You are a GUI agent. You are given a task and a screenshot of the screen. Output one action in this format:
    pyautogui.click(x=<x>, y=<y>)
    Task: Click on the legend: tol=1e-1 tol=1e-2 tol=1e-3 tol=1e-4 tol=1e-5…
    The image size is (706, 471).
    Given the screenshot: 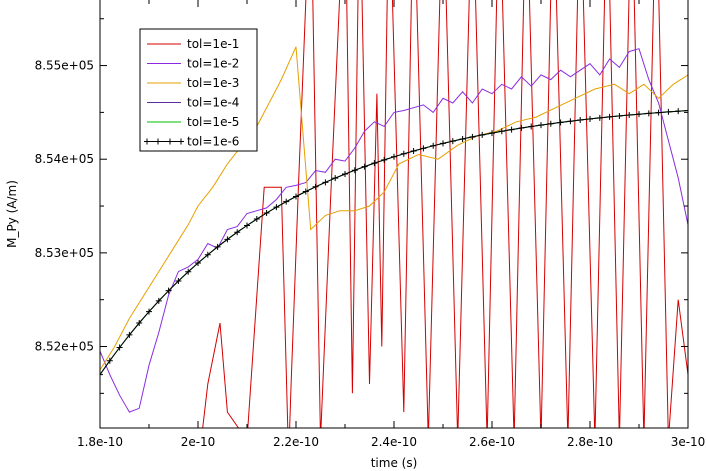 What is the action you would take?
    pyautogui.click(x=198, y=90)
    